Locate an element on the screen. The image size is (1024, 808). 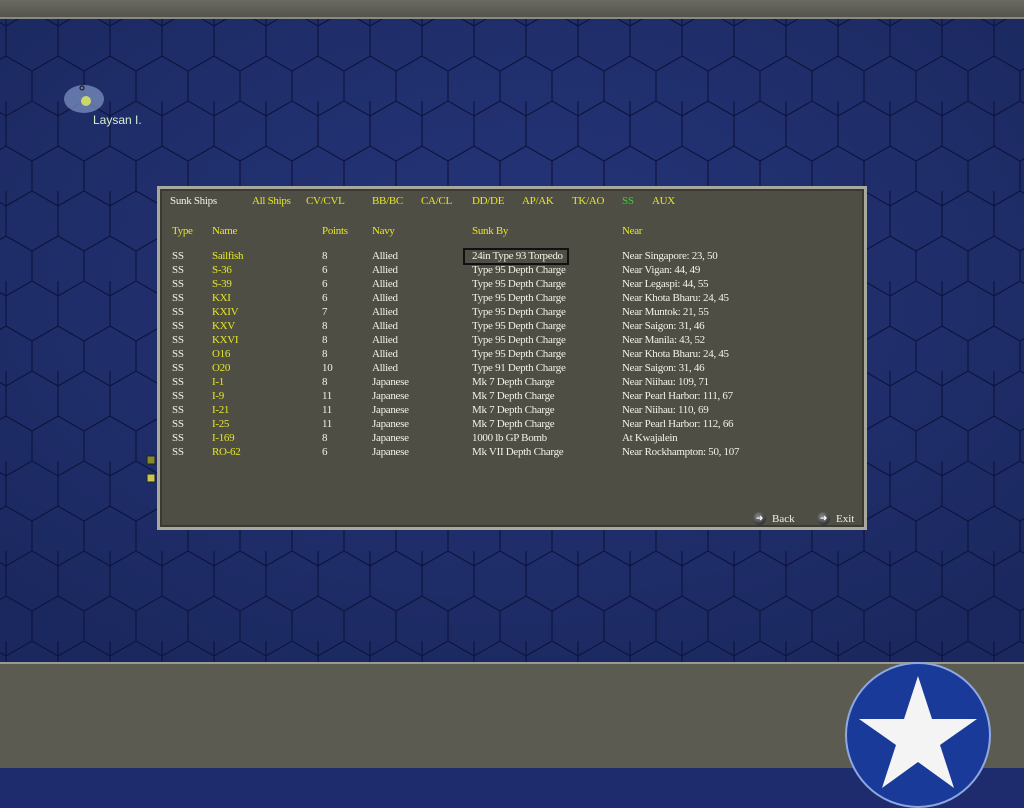
cell-name: KXIV is located at coordinates (225, 312).